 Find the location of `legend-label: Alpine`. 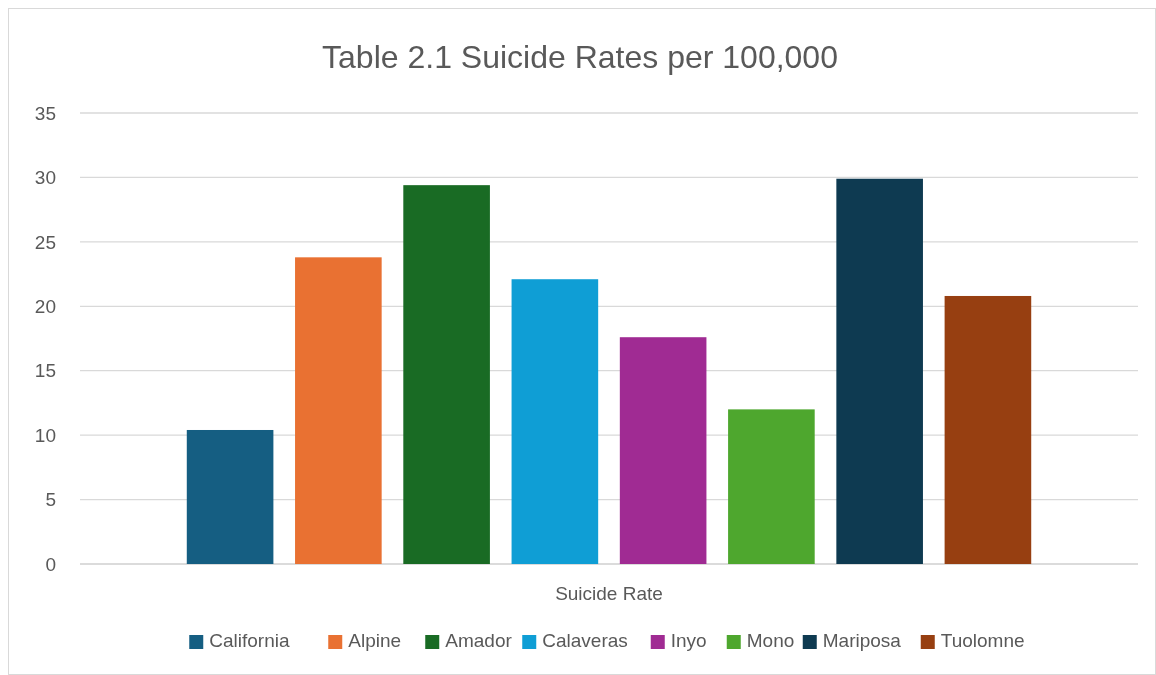

legend-label: Alpine is located at coordinates (375, 640).